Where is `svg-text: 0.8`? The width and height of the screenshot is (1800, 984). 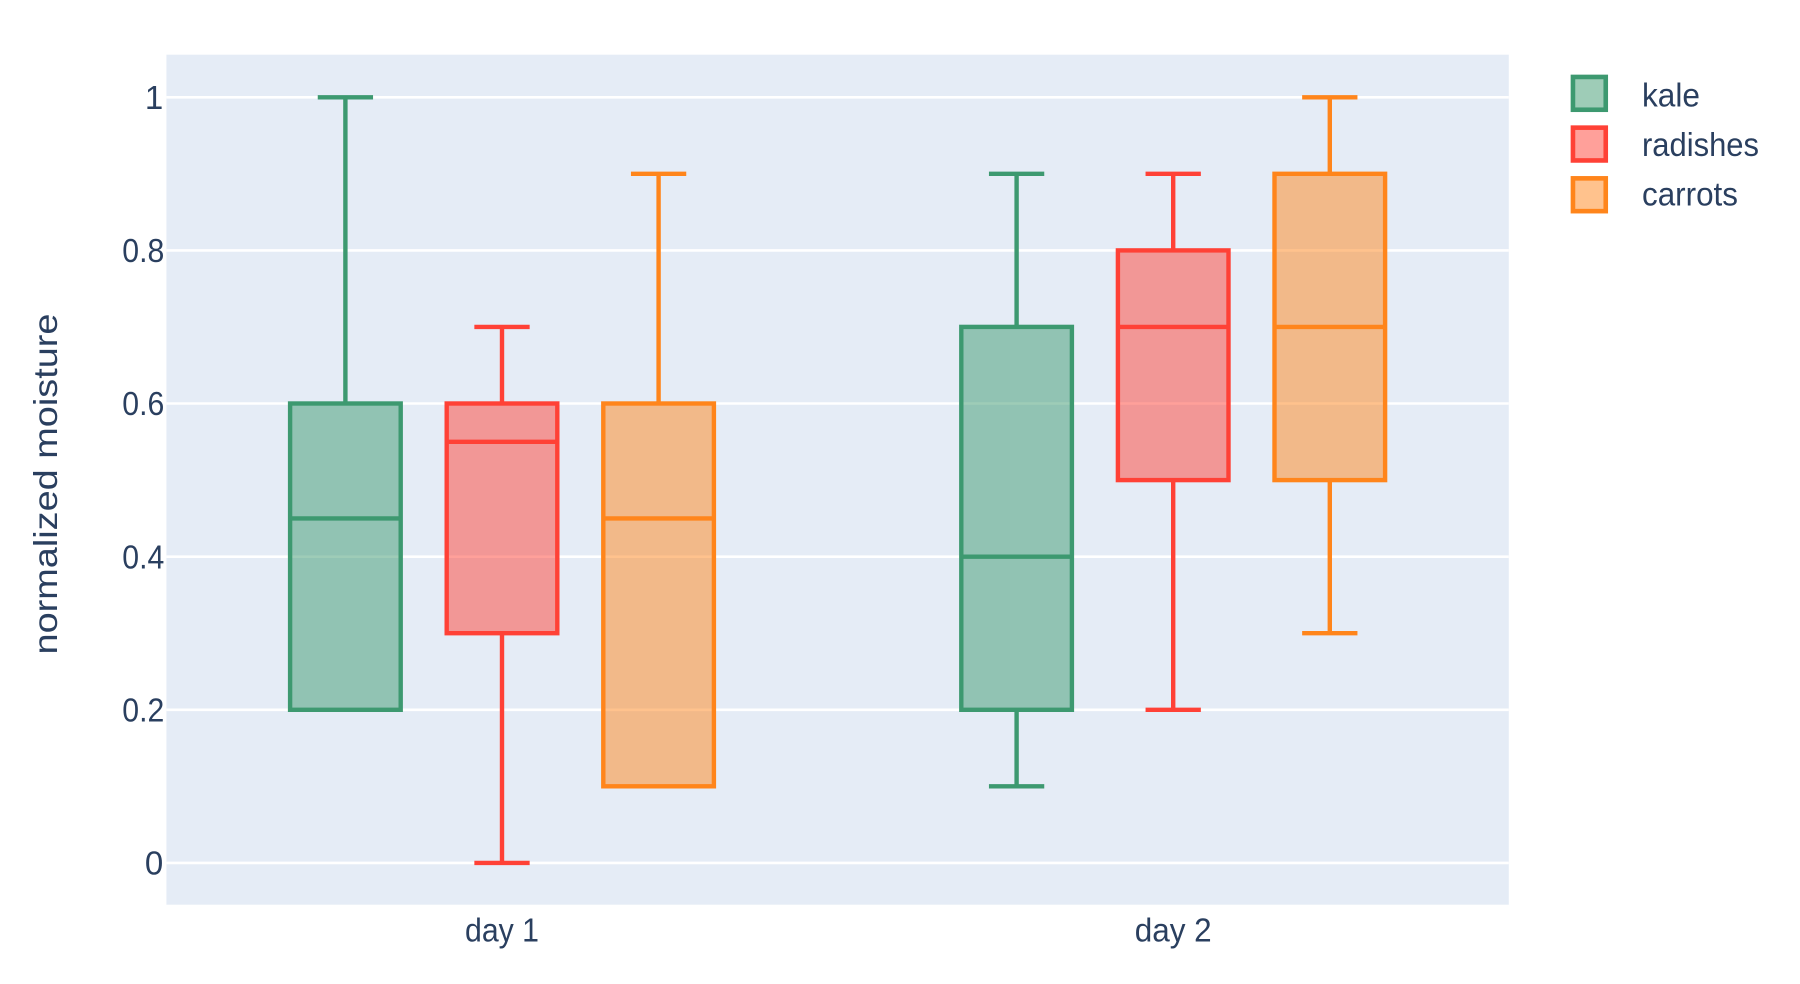
svg-text: 0.8 is located at coordinates (143, 250).